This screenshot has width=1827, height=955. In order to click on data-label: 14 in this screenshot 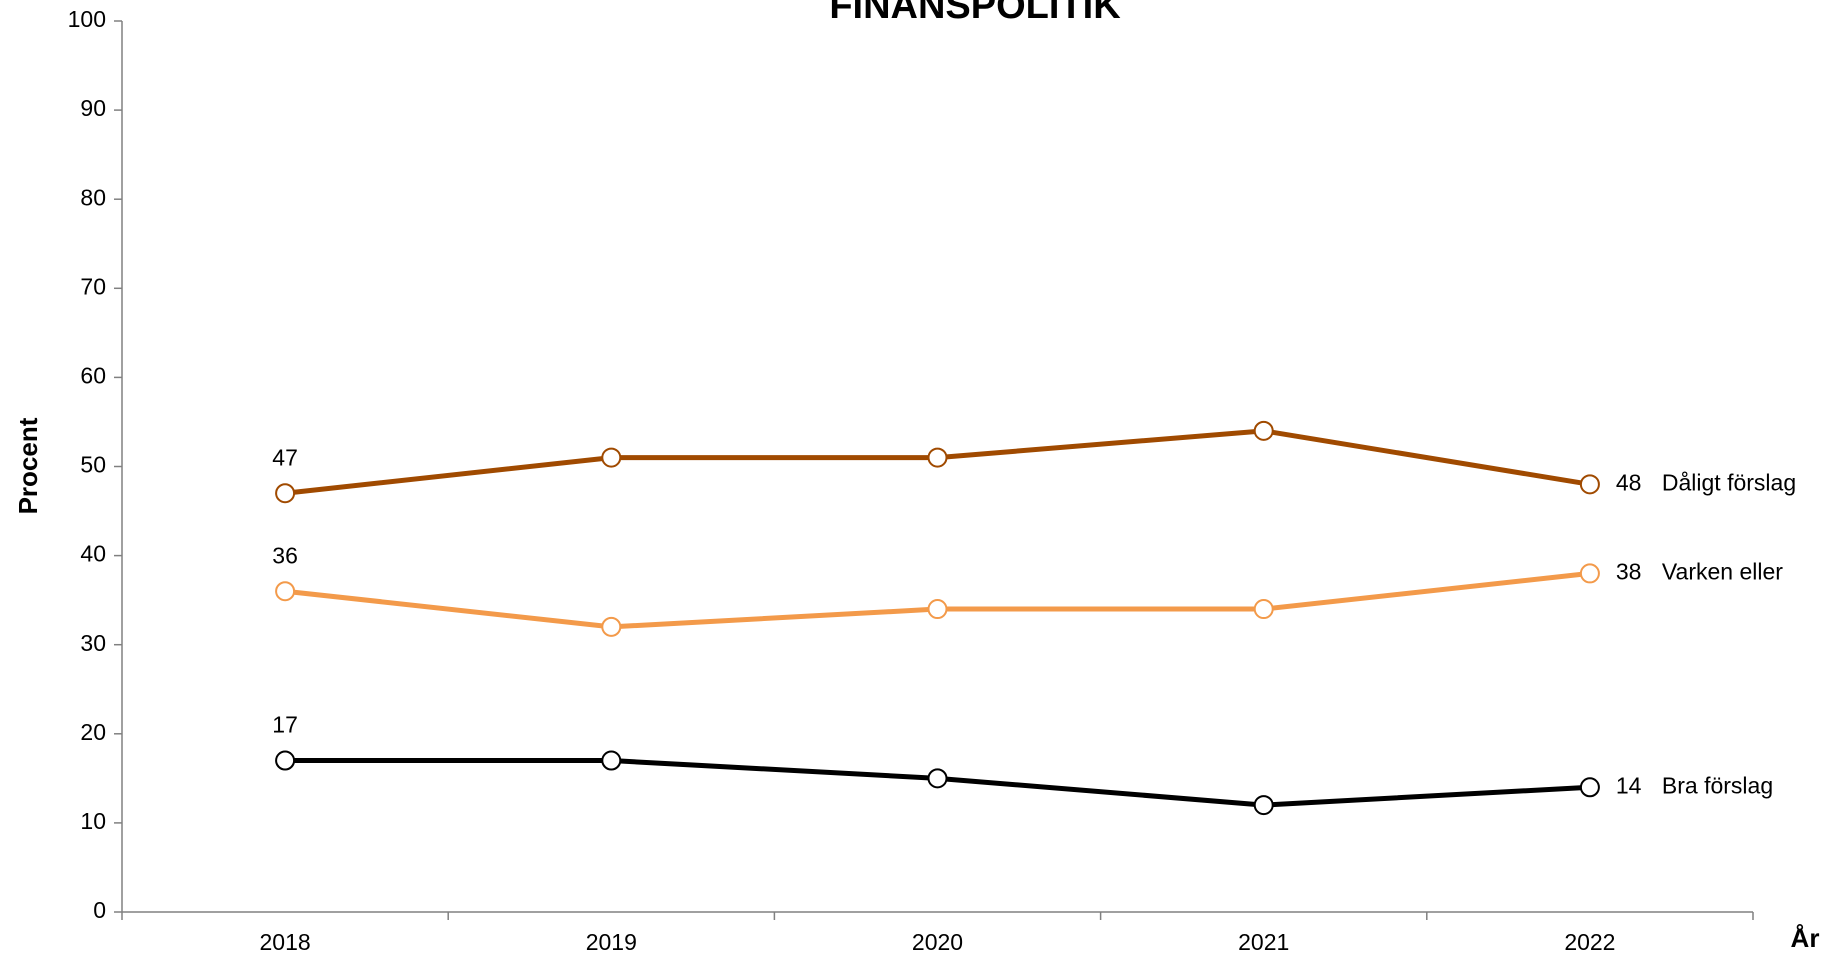, I will do `click(1629, 785)`.